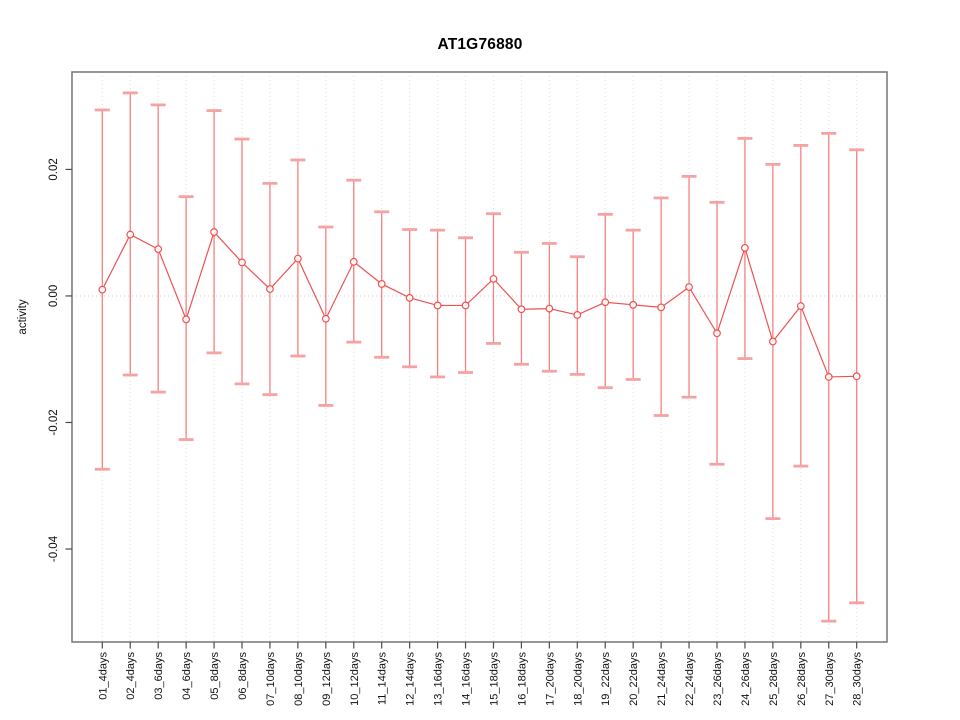 The width and height of the screenshot is (960, 720). Describe the element at coordinates (830, 679) in the screenshot. I see `x-tick-label: 27_30days` at that location.